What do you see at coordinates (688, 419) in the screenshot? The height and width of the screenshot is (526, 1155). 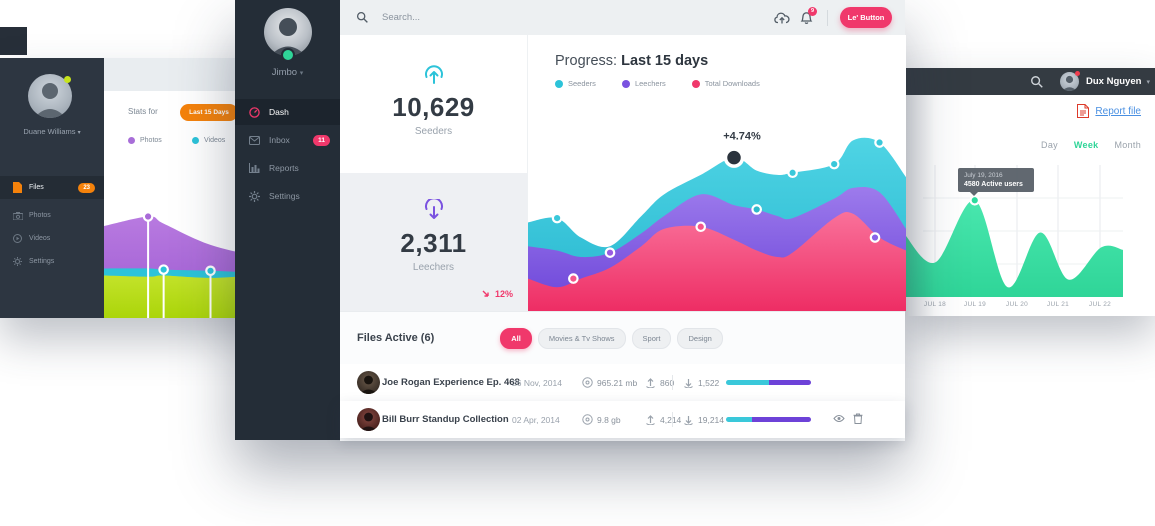 I see `leech-download-icon` at bounding box center [688, 419].